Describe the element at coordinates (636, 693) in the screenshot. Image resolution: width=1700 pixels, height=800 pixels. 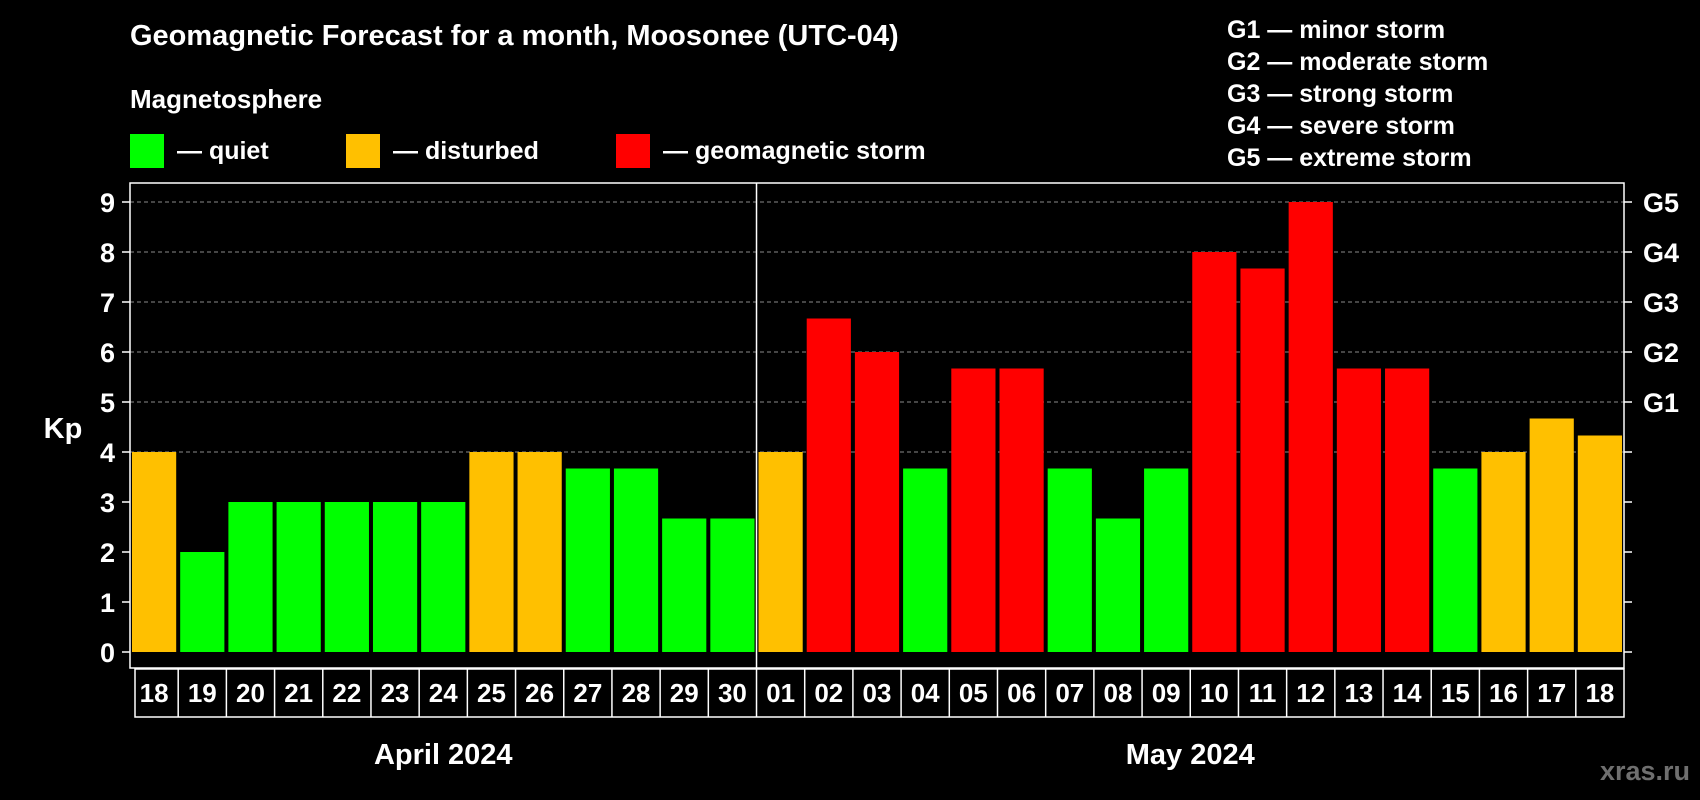
I see `date-label-10: 28` at that location.